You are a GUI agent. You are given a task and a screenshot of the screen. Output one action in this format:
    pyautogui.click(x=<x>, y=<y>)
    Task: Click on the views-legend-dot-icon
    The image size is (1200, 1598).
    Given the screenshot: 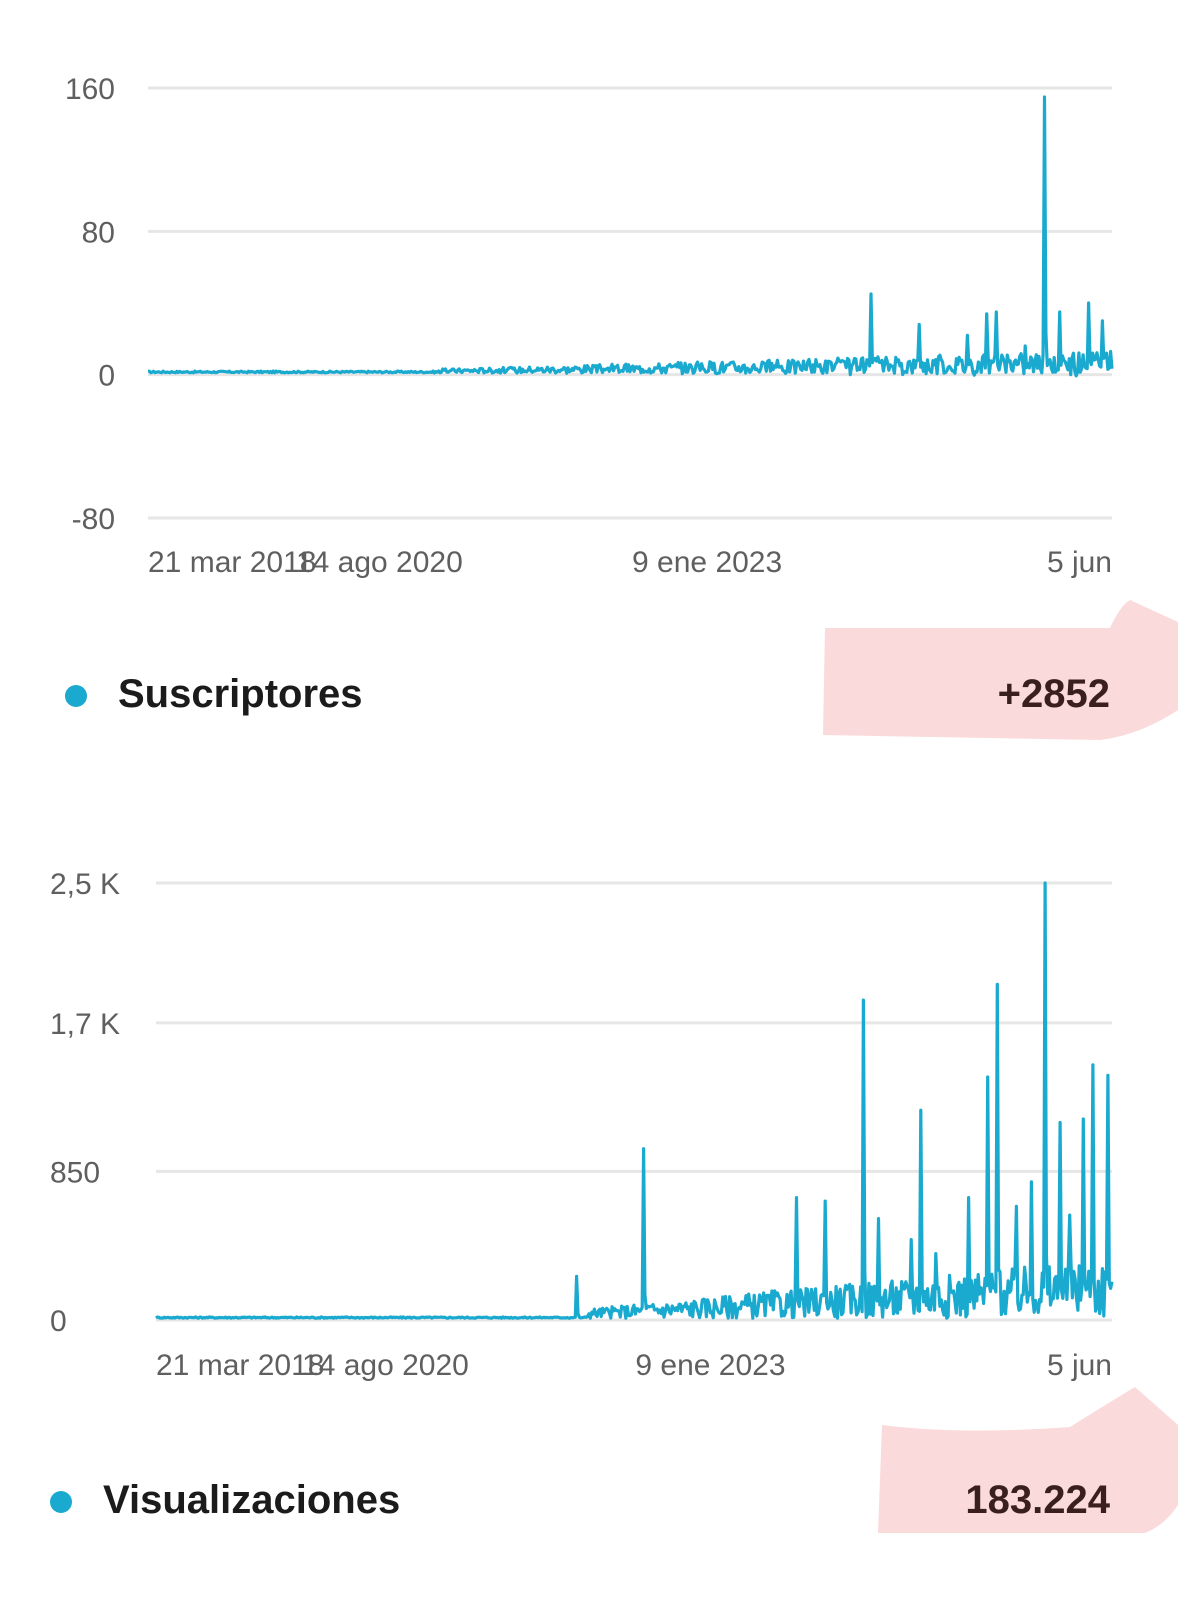 What is the action you would take?
    pyautogui.click(x=61, y=1502)
    